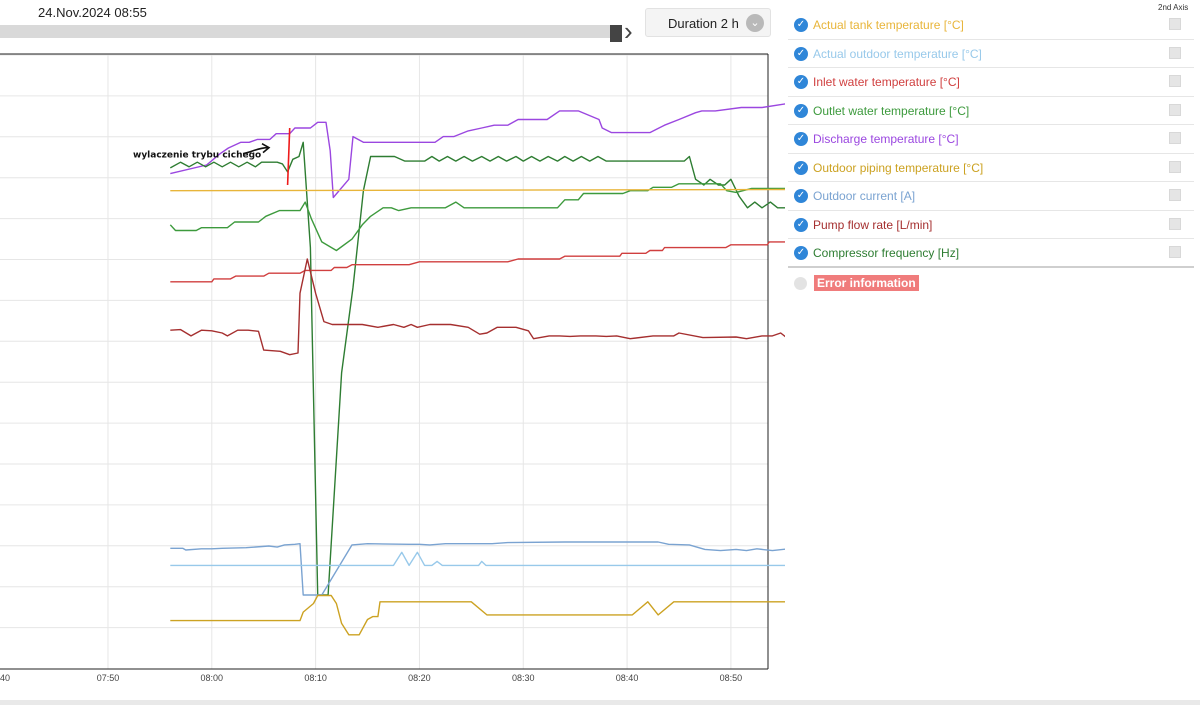  Describe the element at coordinates (755, 23) in the screenshot. I see `chevron-down-icon: ⌄` at that location.